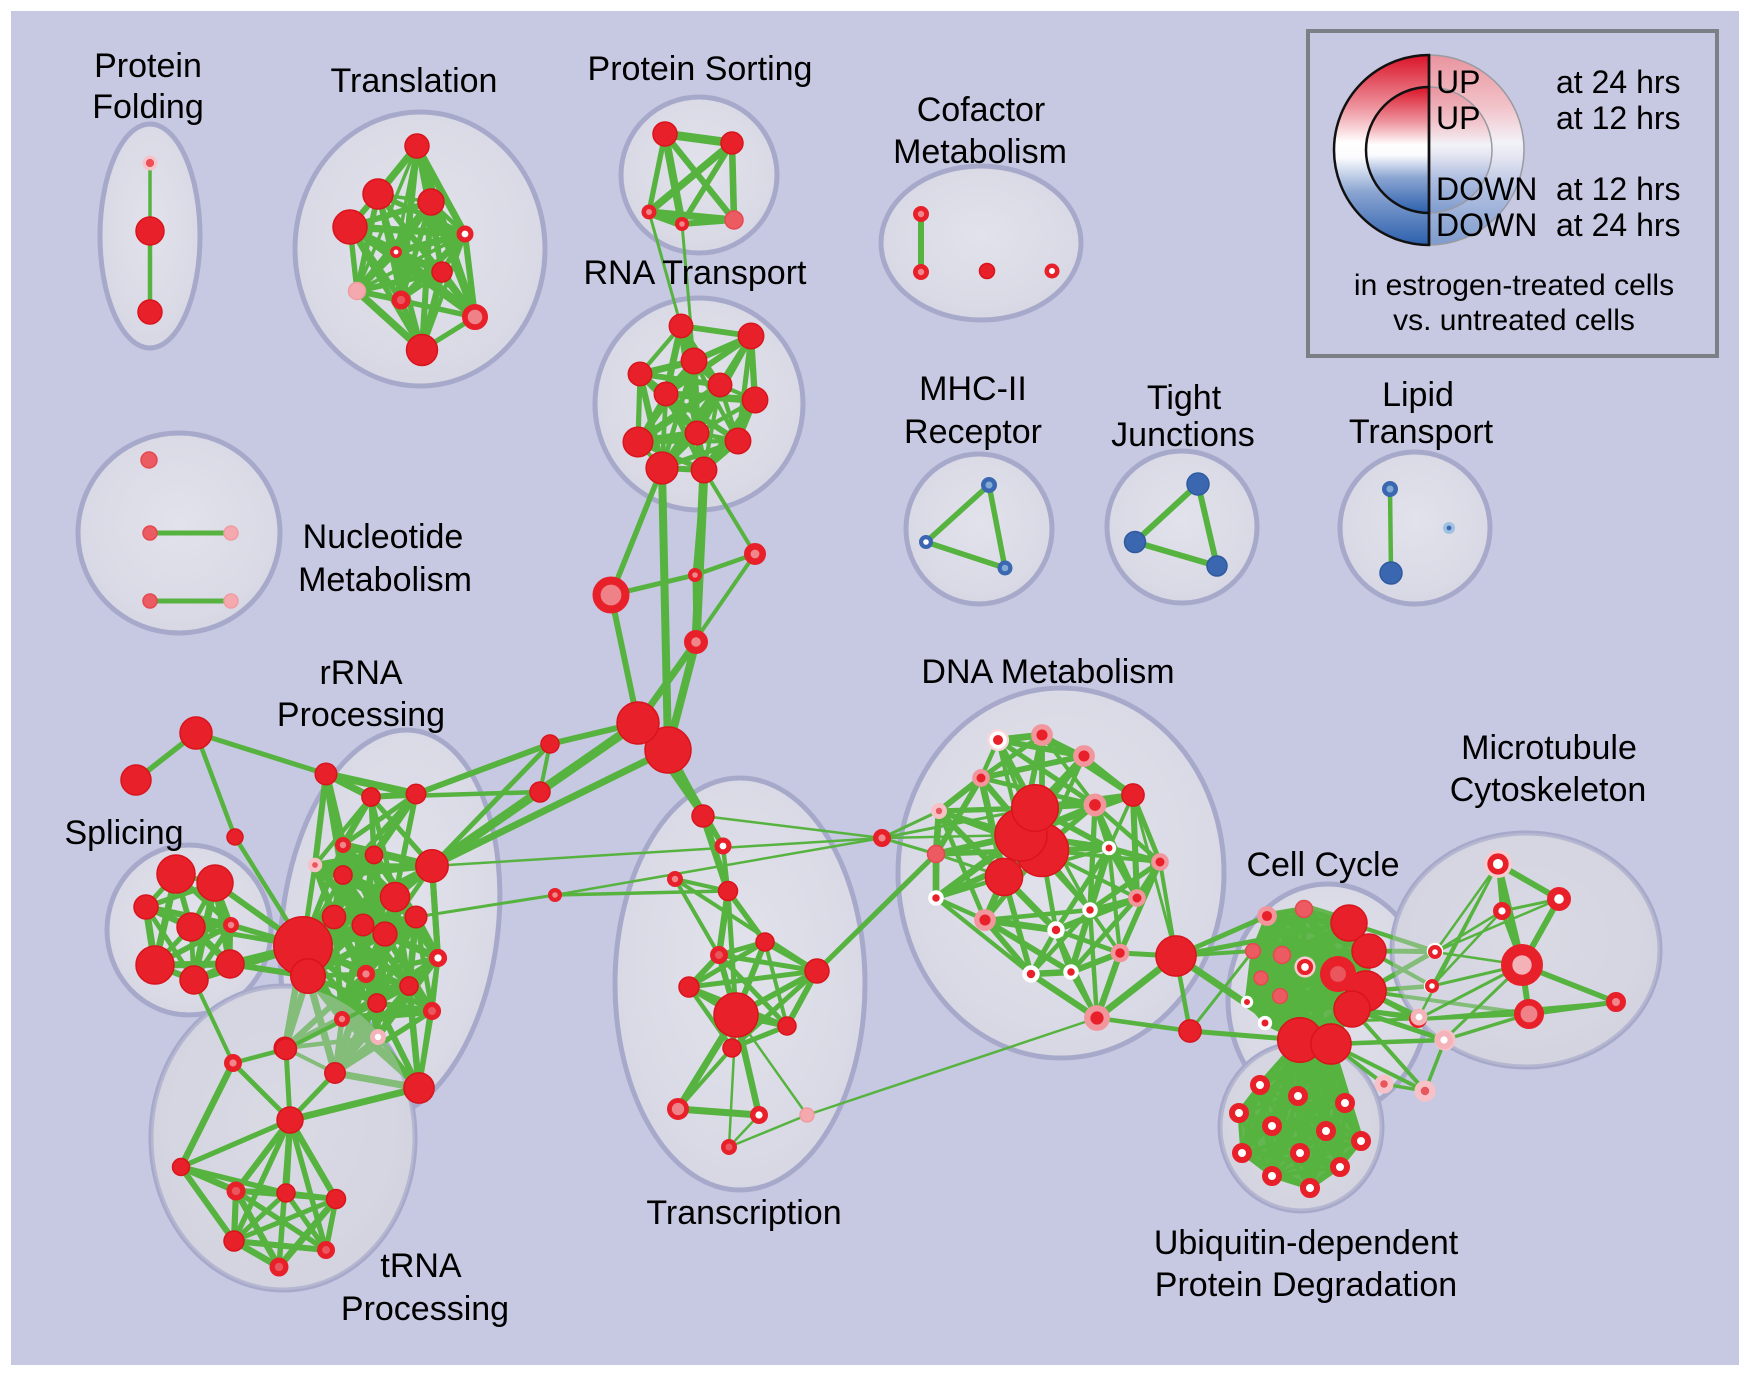 The height and width of the screenshot is (1381, 1750). I want to click on svg-text: RNA Transport, so click(696, 273).